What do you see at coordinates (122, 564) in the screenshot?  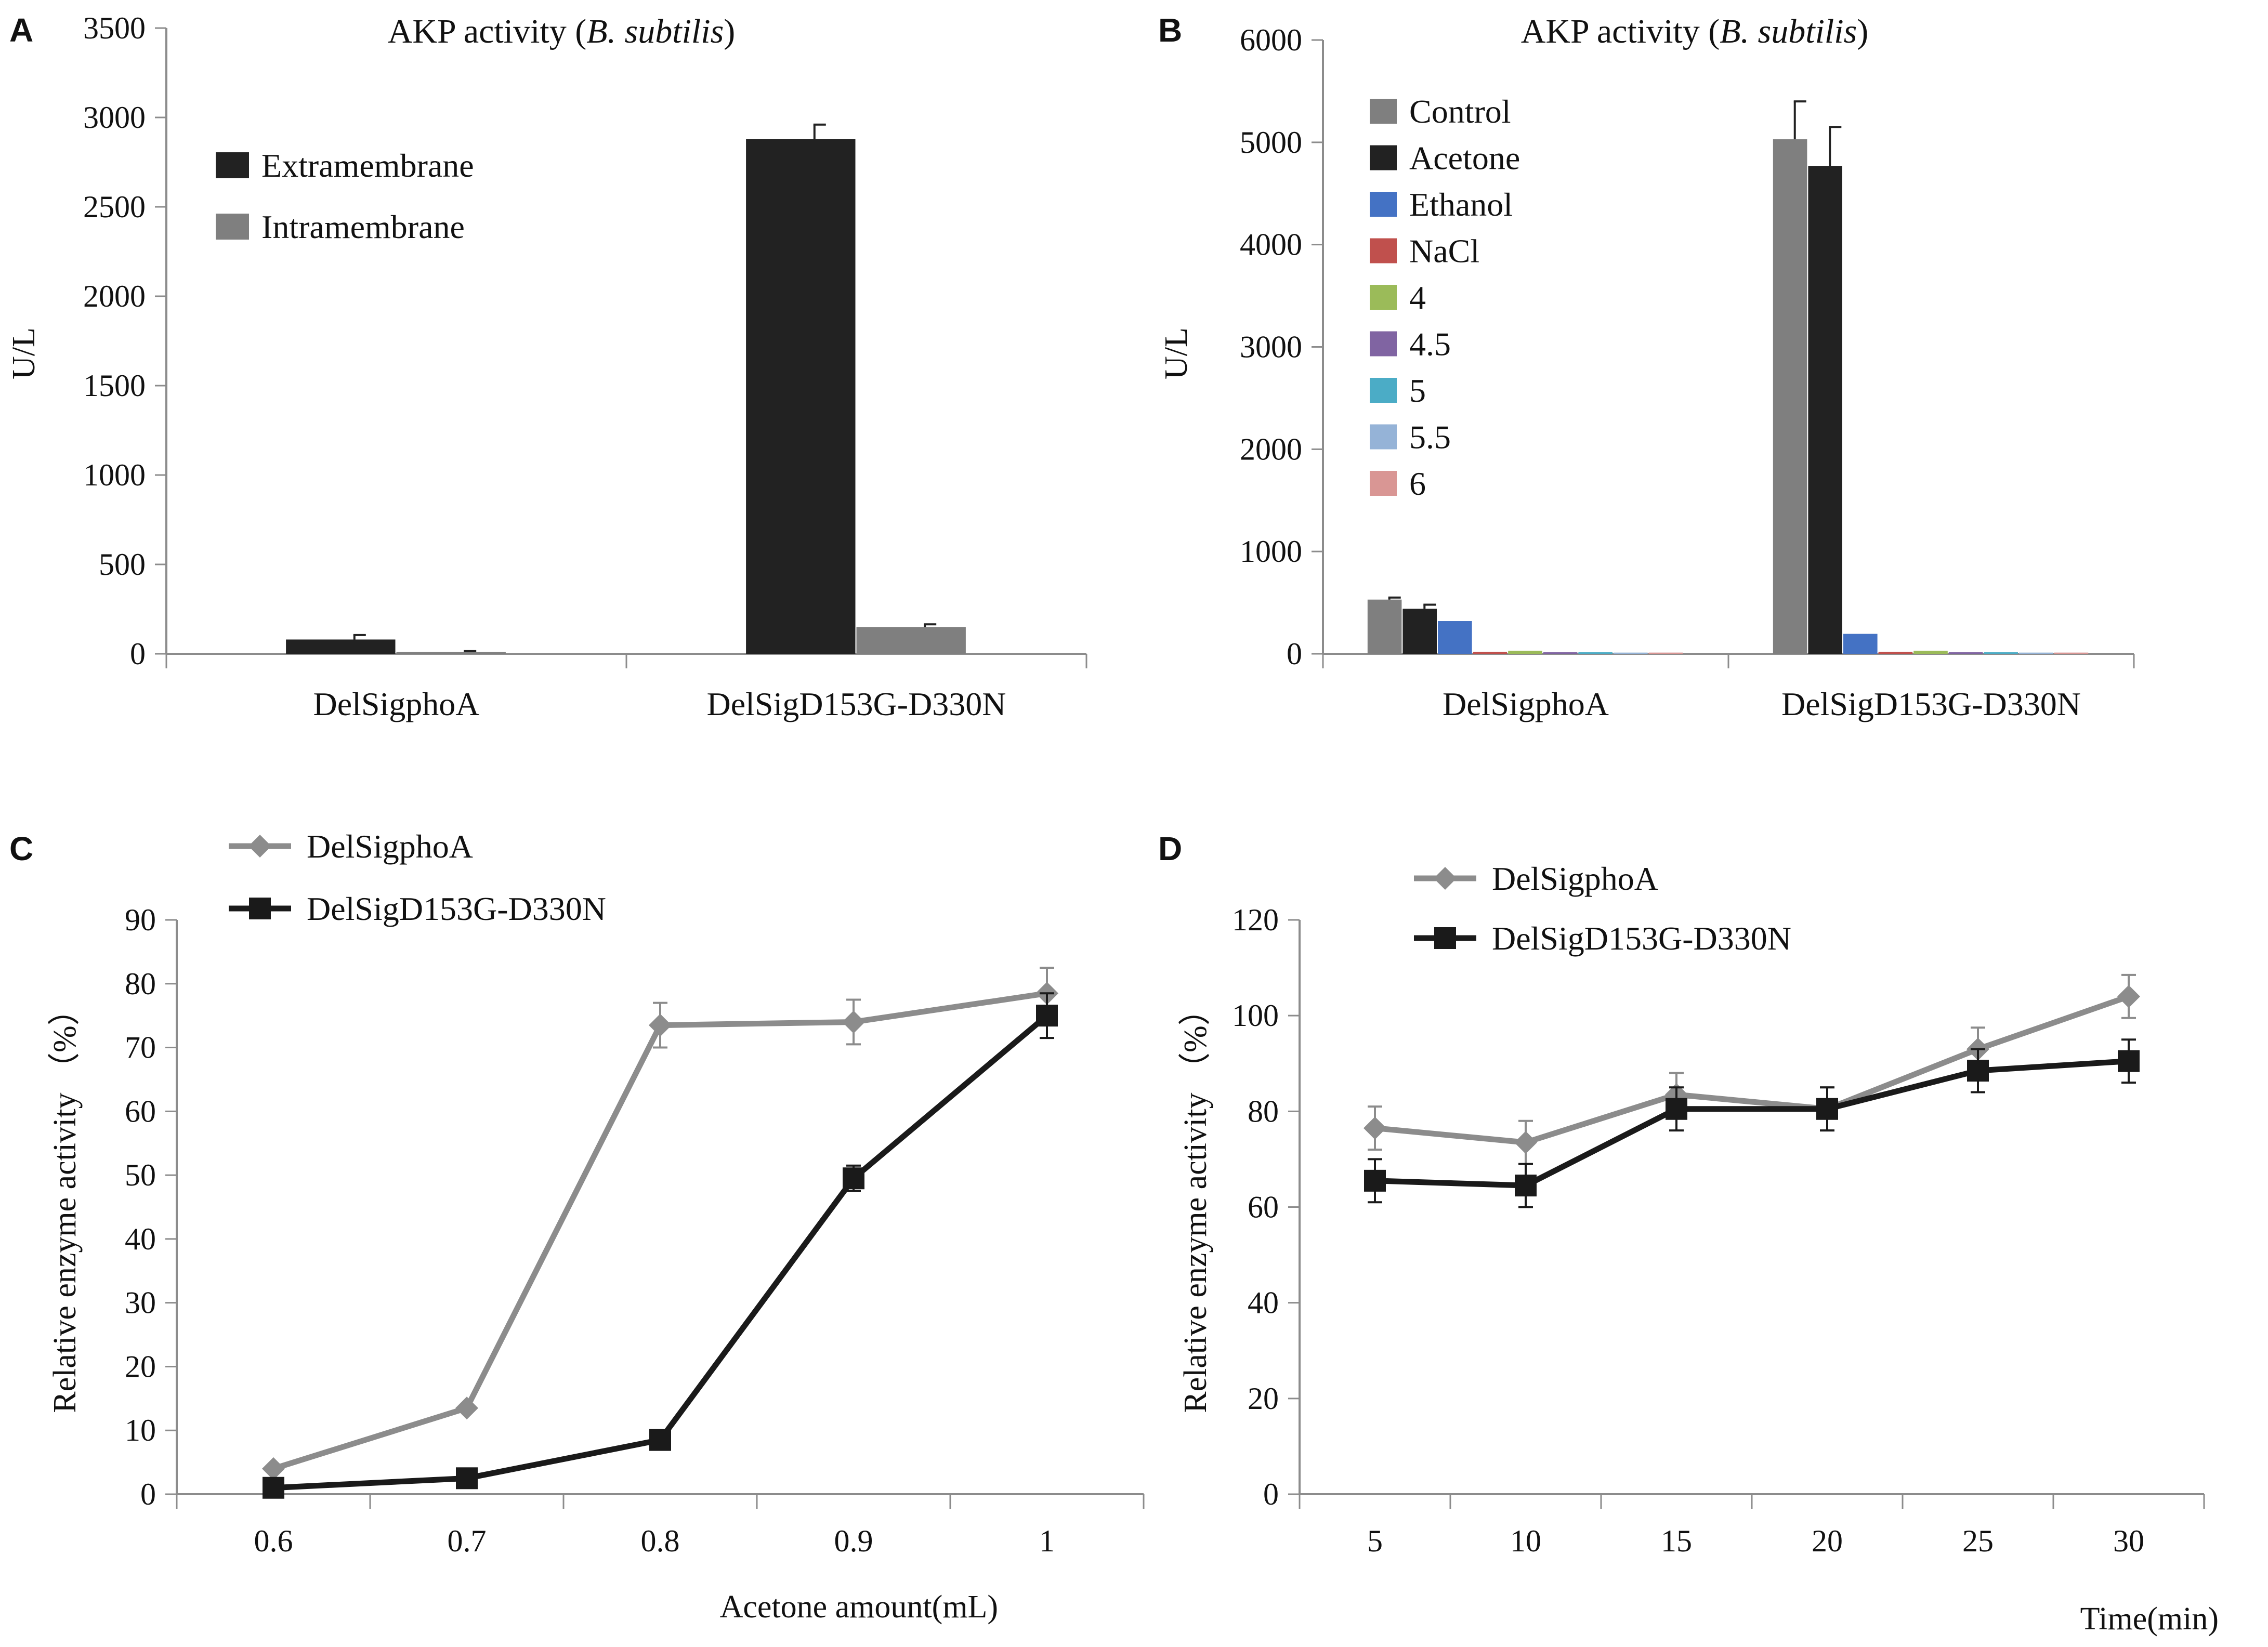 I see `a-y-tick-label: 500` at bounding box center [122, 564].